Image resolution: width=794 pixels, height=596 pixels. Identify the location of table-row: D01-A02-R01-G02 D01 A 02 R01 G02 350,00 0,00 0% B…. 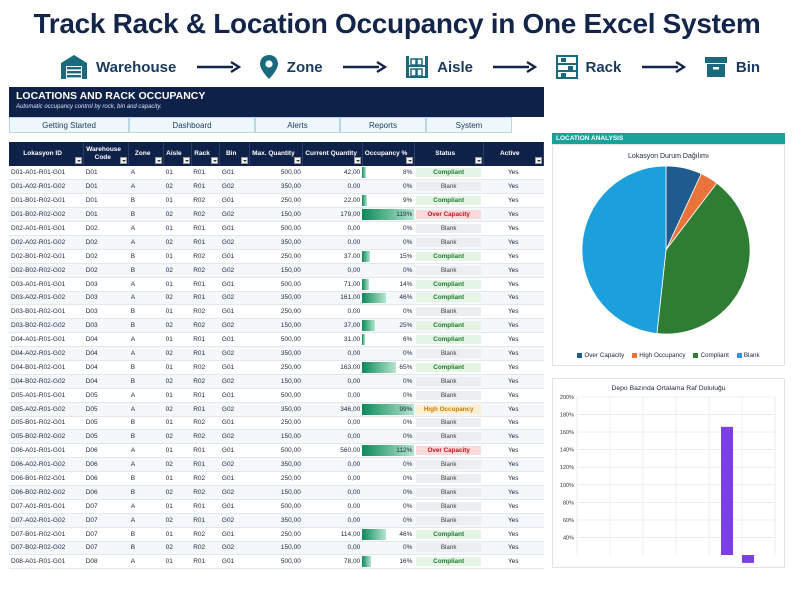
(276, 187).